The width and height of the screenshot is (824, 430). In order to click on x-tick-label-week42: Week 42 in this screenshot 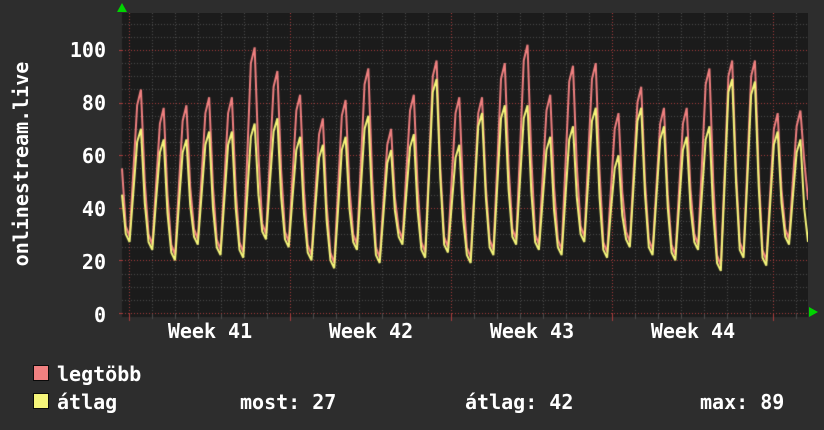, I will do `click(371, 331)`.